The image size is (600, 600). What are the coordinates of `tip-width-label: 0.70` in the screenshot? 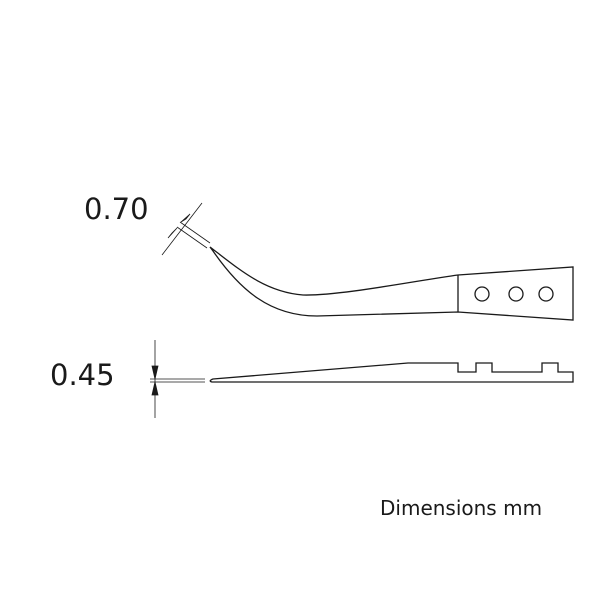 It's located at (116, 209).